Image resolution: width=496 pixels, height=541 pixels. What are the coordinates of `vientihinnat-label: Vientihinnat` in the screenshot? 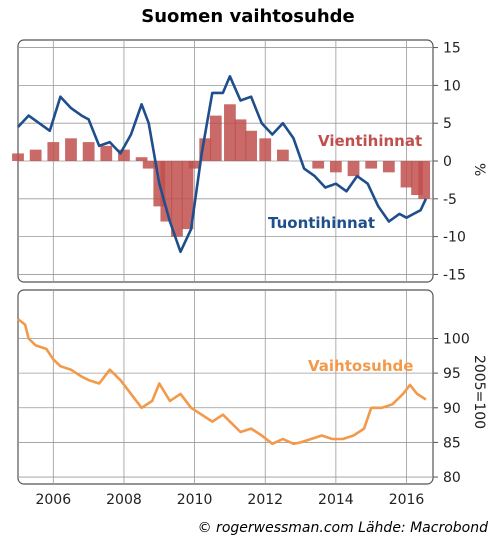 It's located at (370, 141).